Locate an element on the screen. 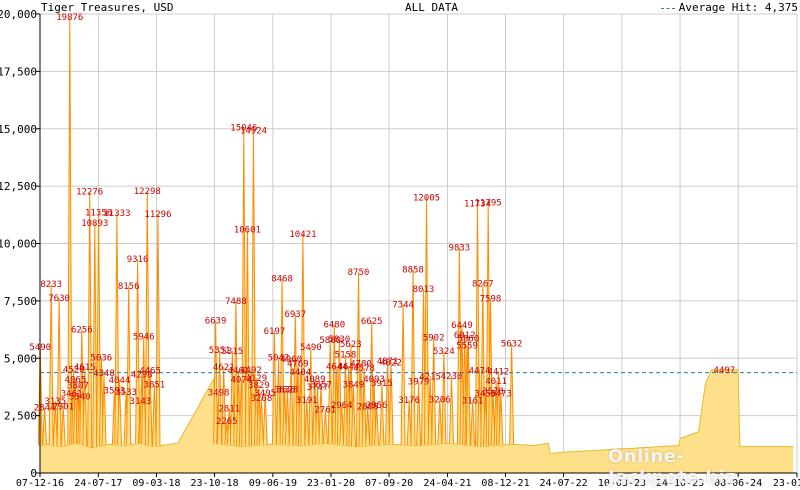  spike-value-label: 2889 is located at coordinates (368, 408).